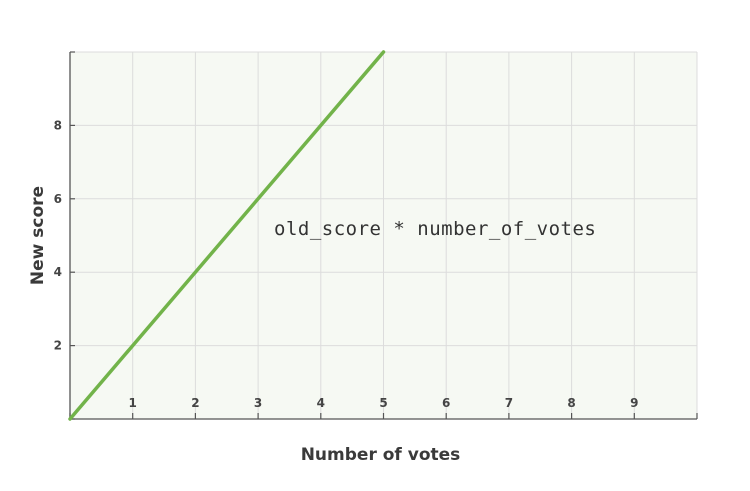 This screenshot has width=750, height=491. Describe the element at coordinates (383, 403) in the screenshot. I see `x-tick-label: 5` at that location.